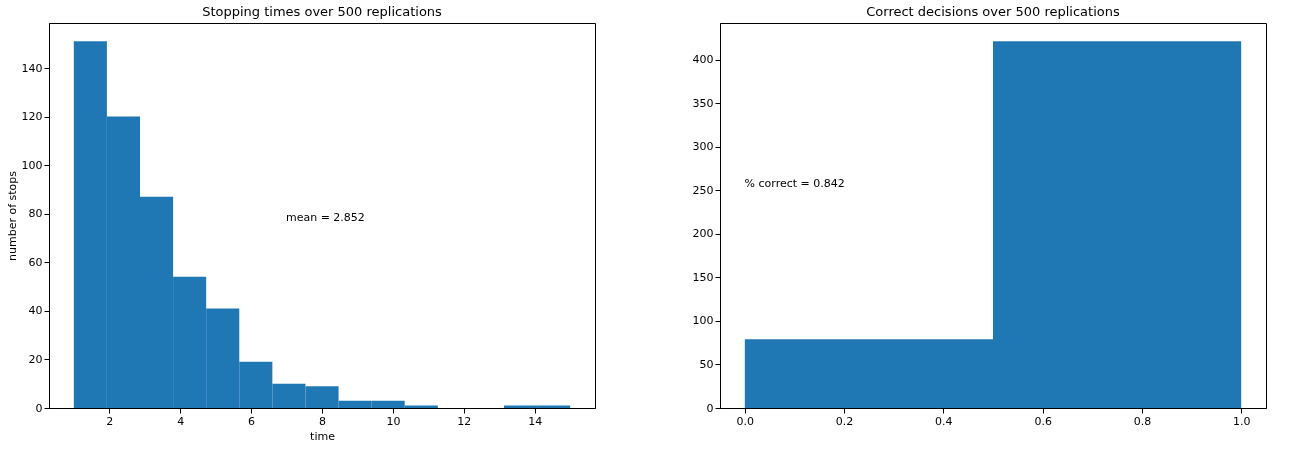 This screenshot has width=1315, height=468. I want to click on y-tick-label: 350, so click(703, 103).